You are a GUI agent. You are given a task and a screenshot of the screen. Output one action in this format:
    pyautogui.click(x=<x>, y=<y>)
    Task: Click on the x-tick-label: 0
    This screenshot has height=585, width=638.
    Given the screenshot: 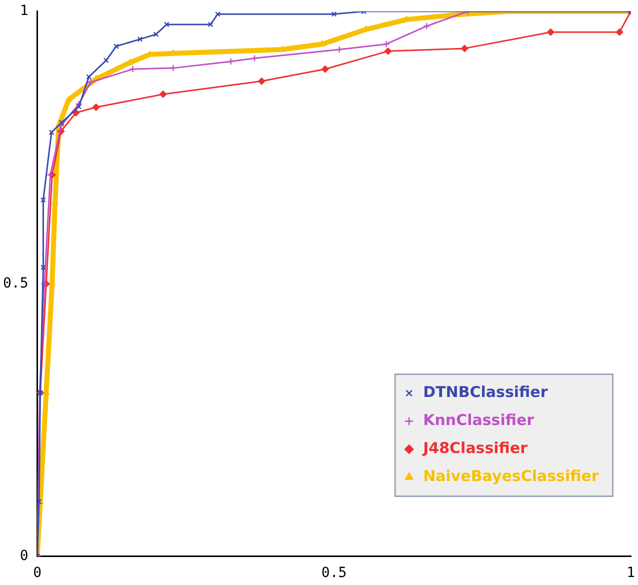 What is the action you would take?
    pyautogui.click(x=37, y=573)
    